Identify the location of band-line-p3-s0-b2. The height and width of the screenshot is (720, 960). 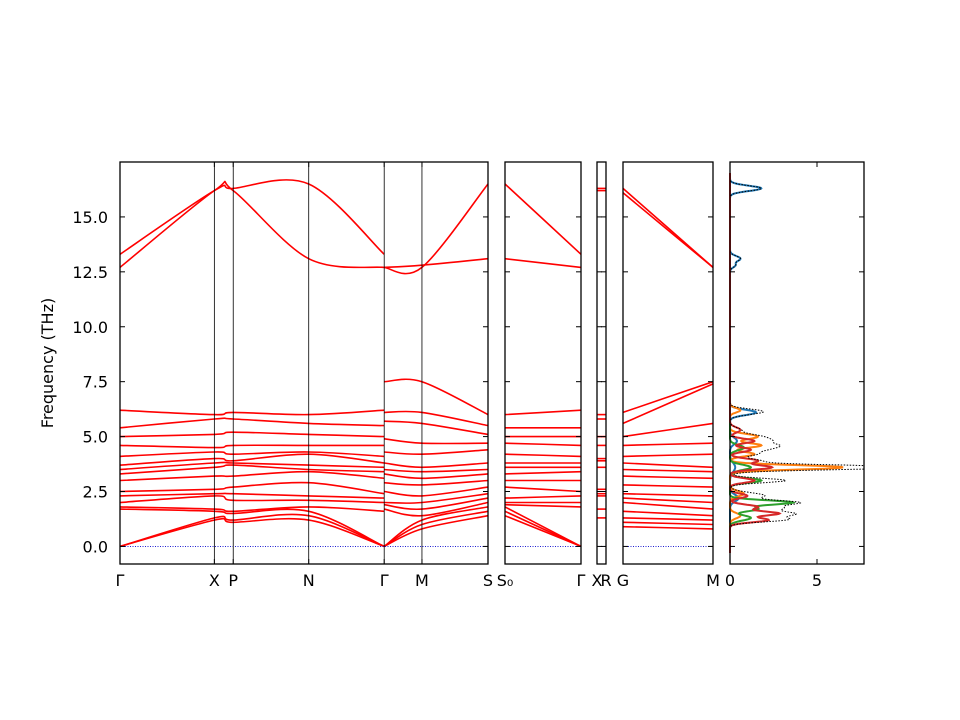
(668, 397).